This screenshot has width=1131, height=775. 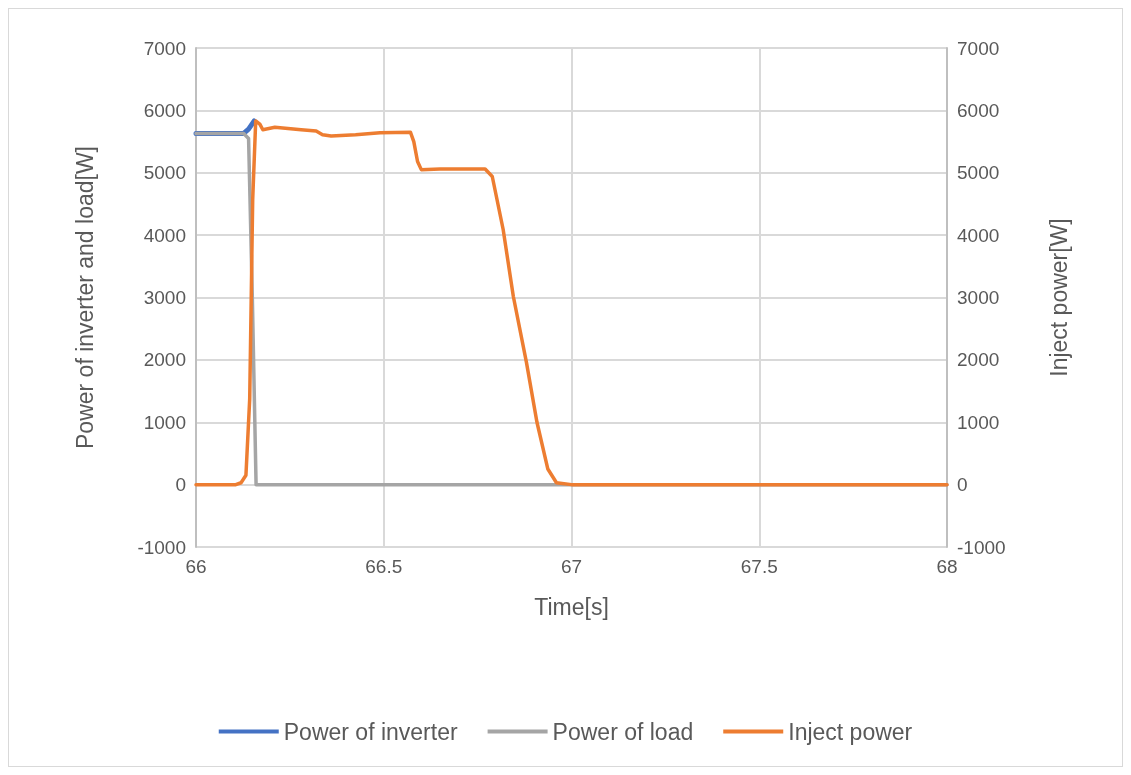 I want to click on y-tick-label: -1000, so click(x=161, y=547).